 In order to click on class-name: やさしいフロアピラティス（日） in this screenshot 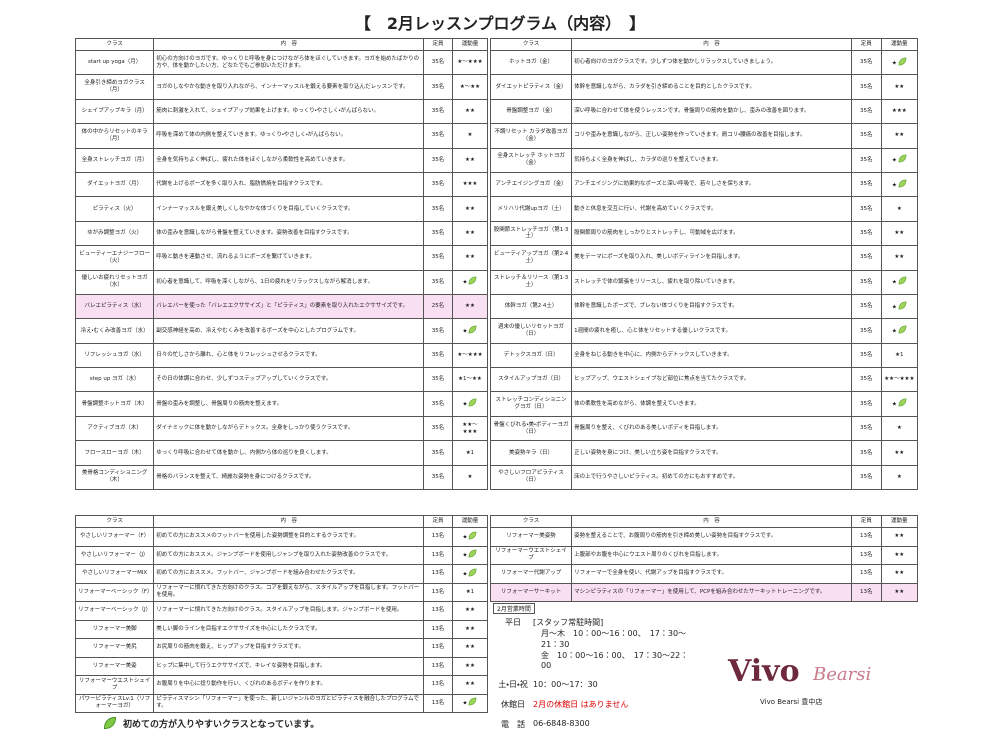, I will do `click(531, 477)`.